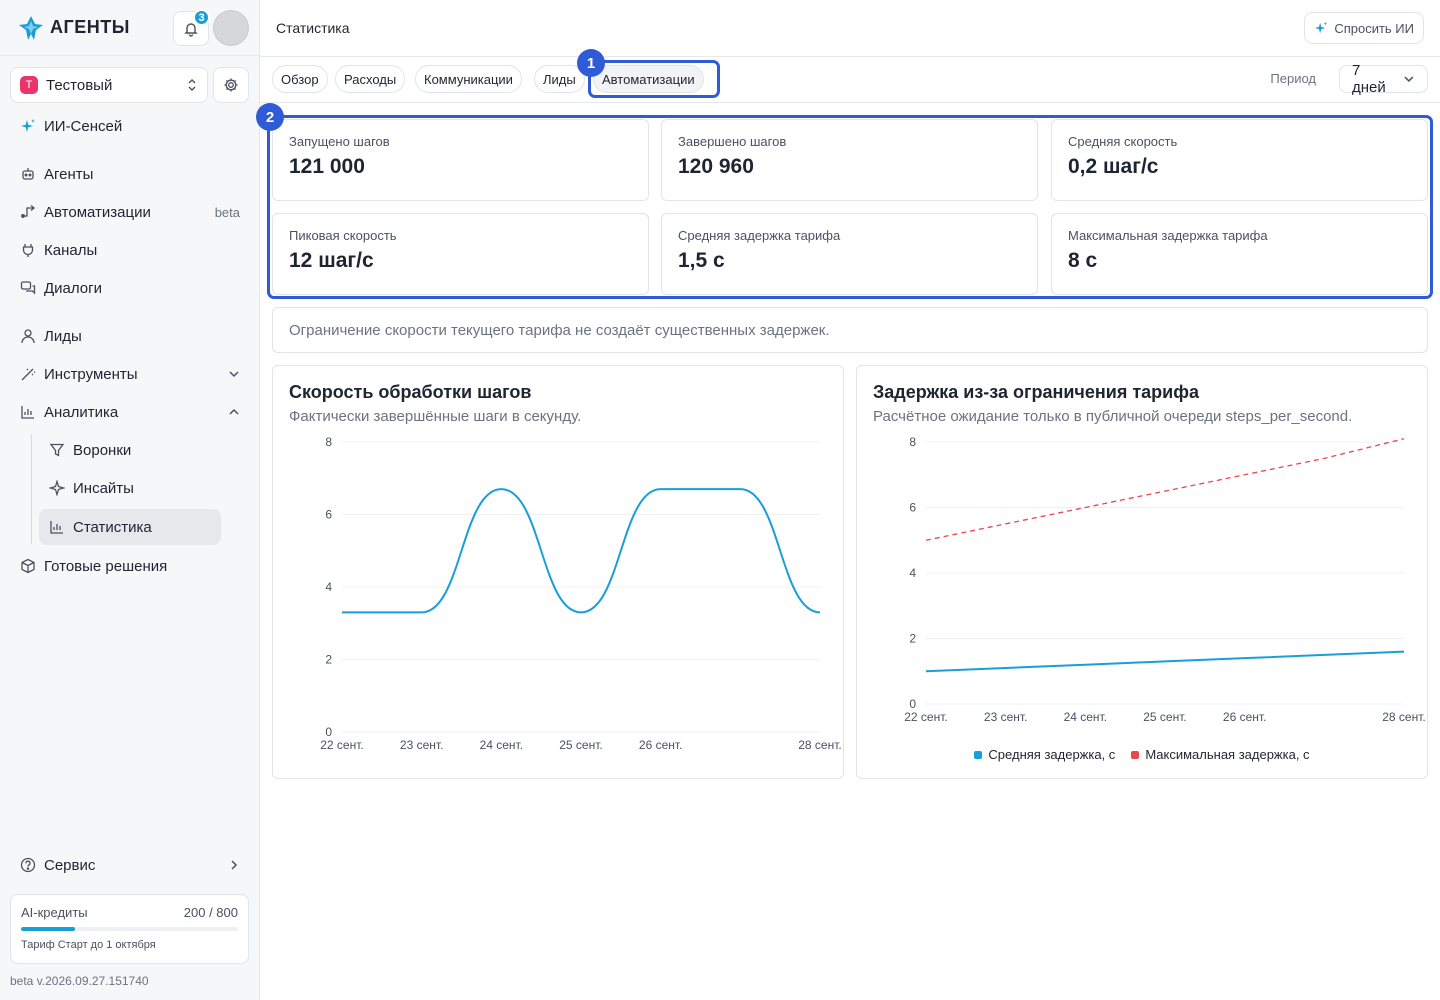  Describe the element at coordinates (1374, 28) in the screenshot. I see `ask-ai-label: Спросить ИИ` at that location.